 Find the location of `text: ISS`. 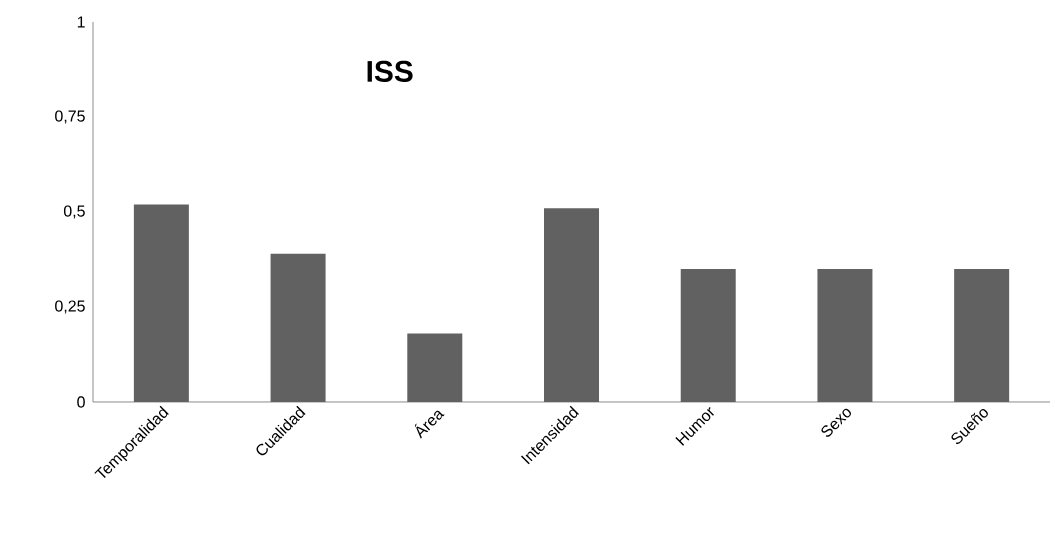

text: ISS is located at coordinates (390, 71).